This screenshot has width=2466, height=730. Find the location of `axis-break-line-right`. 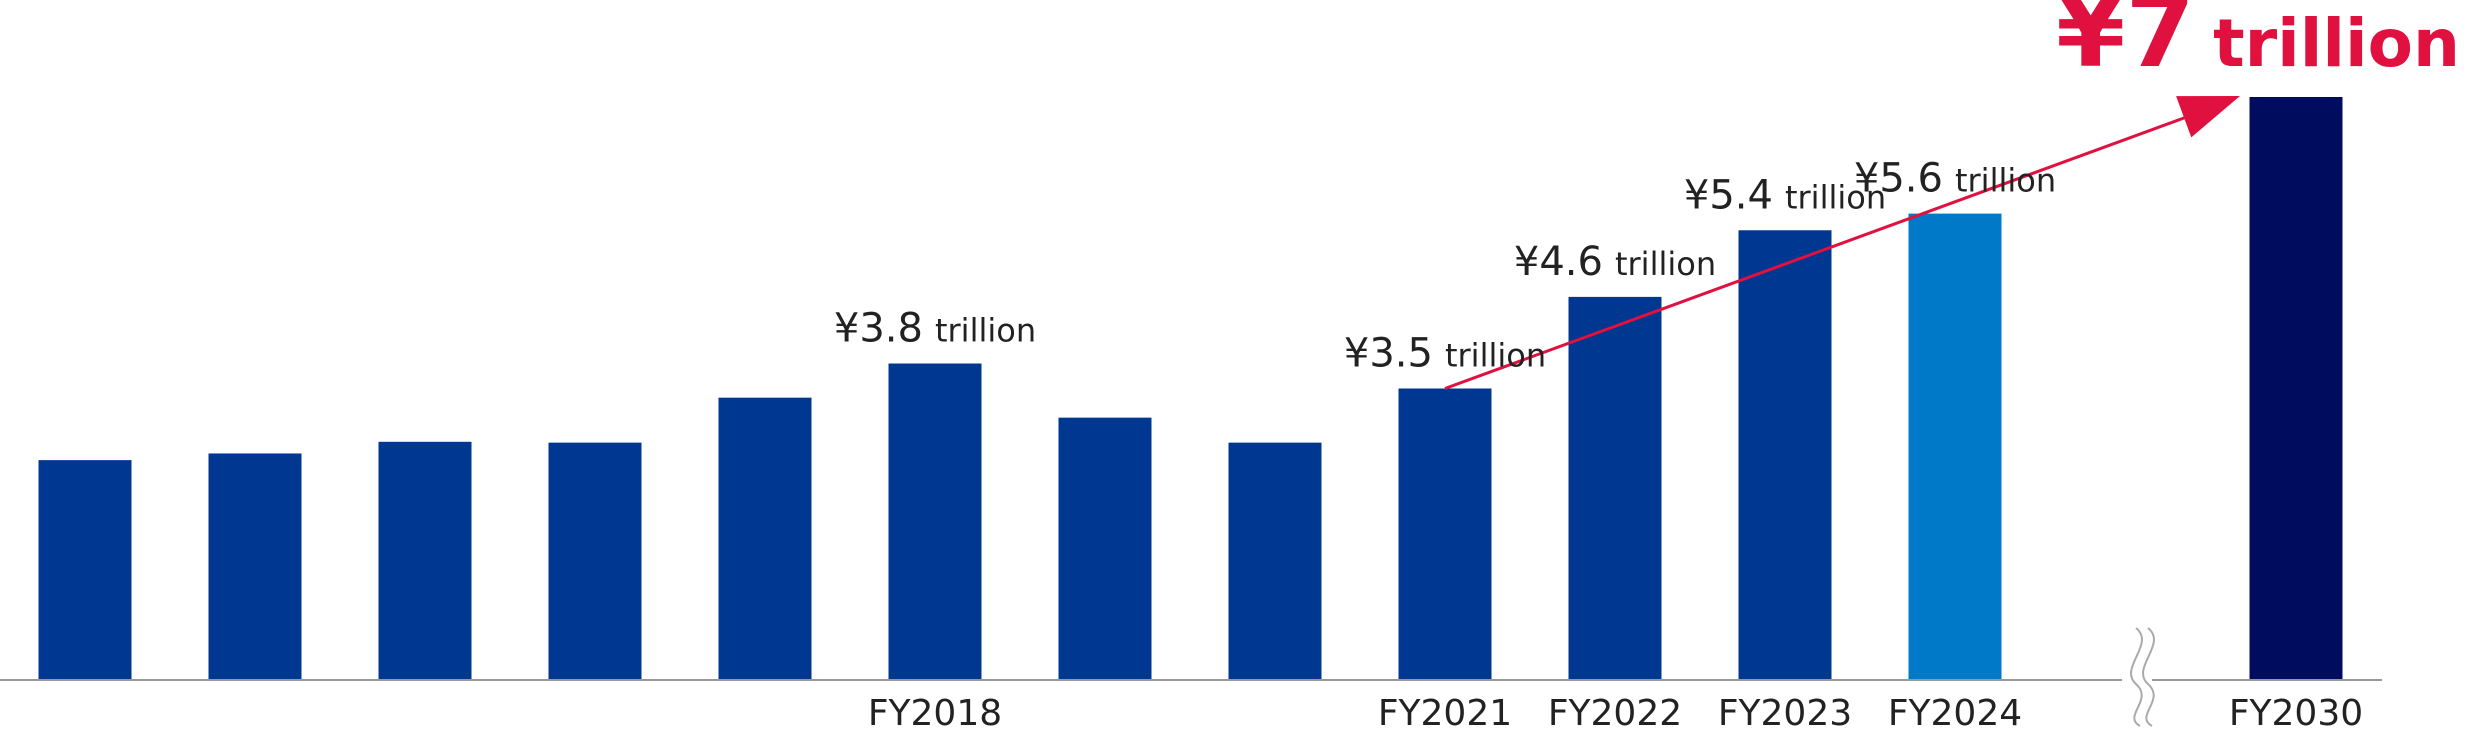

axis-break-line-right is located at coordinates (2148, 677).